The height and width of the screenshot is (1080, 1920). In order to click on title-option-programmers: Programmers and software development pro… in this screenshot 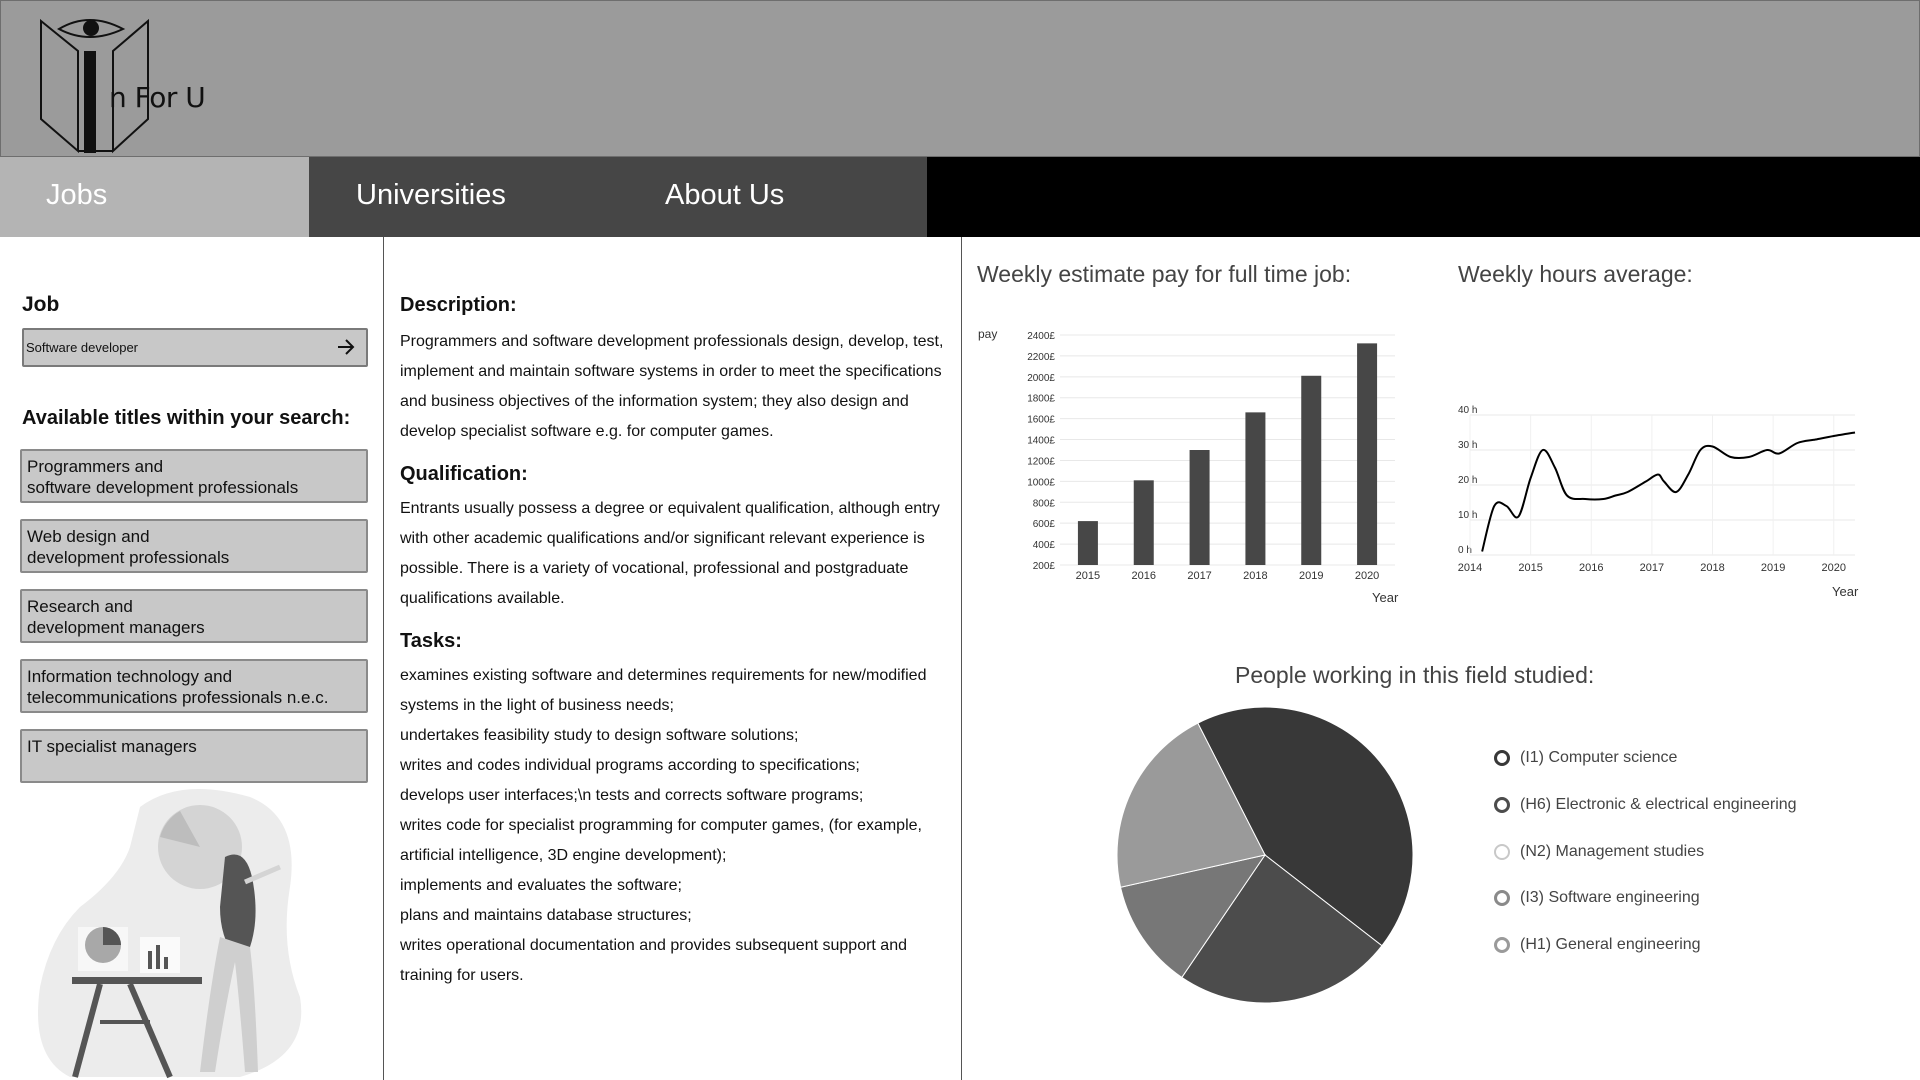, I will do `click(194, 476)`.